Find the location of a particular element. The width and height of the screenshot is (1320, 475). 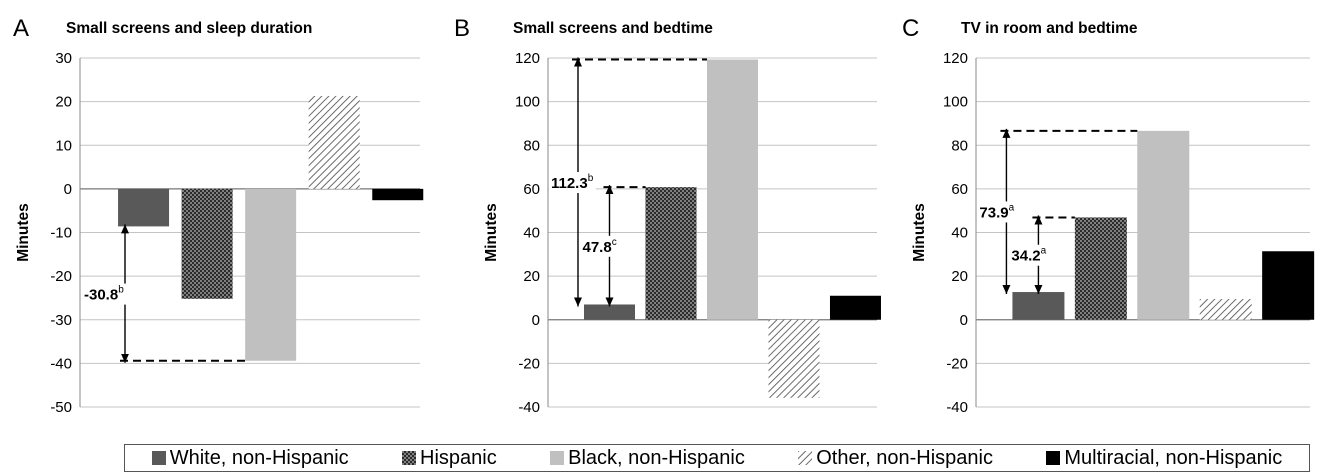

panel-letter: C is located at coordinates (910, 28).